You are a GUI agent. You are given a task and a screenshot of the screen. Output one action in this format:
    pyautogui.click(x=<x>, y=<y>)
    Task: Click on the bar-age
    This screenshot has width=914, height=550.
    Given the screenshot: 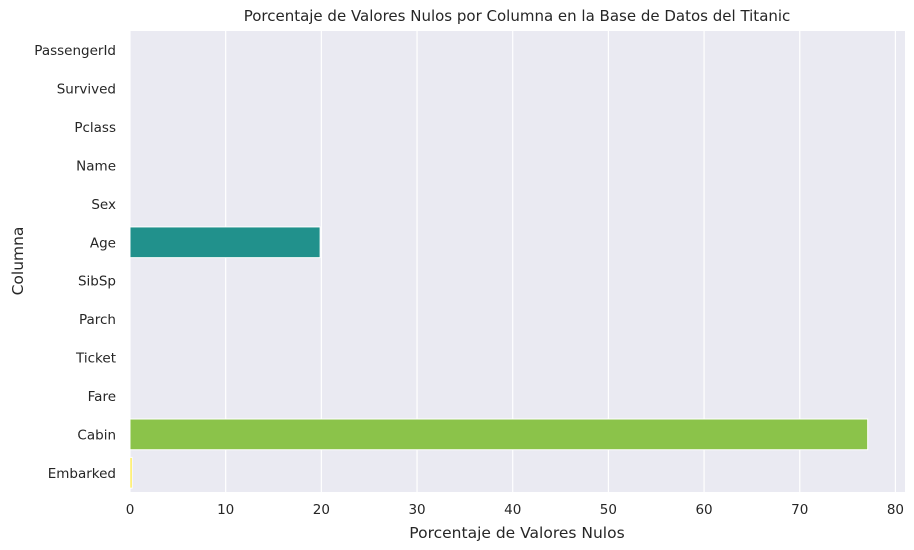 What is the action you would take?
    pyautogui.click(x=225, y=242)
    